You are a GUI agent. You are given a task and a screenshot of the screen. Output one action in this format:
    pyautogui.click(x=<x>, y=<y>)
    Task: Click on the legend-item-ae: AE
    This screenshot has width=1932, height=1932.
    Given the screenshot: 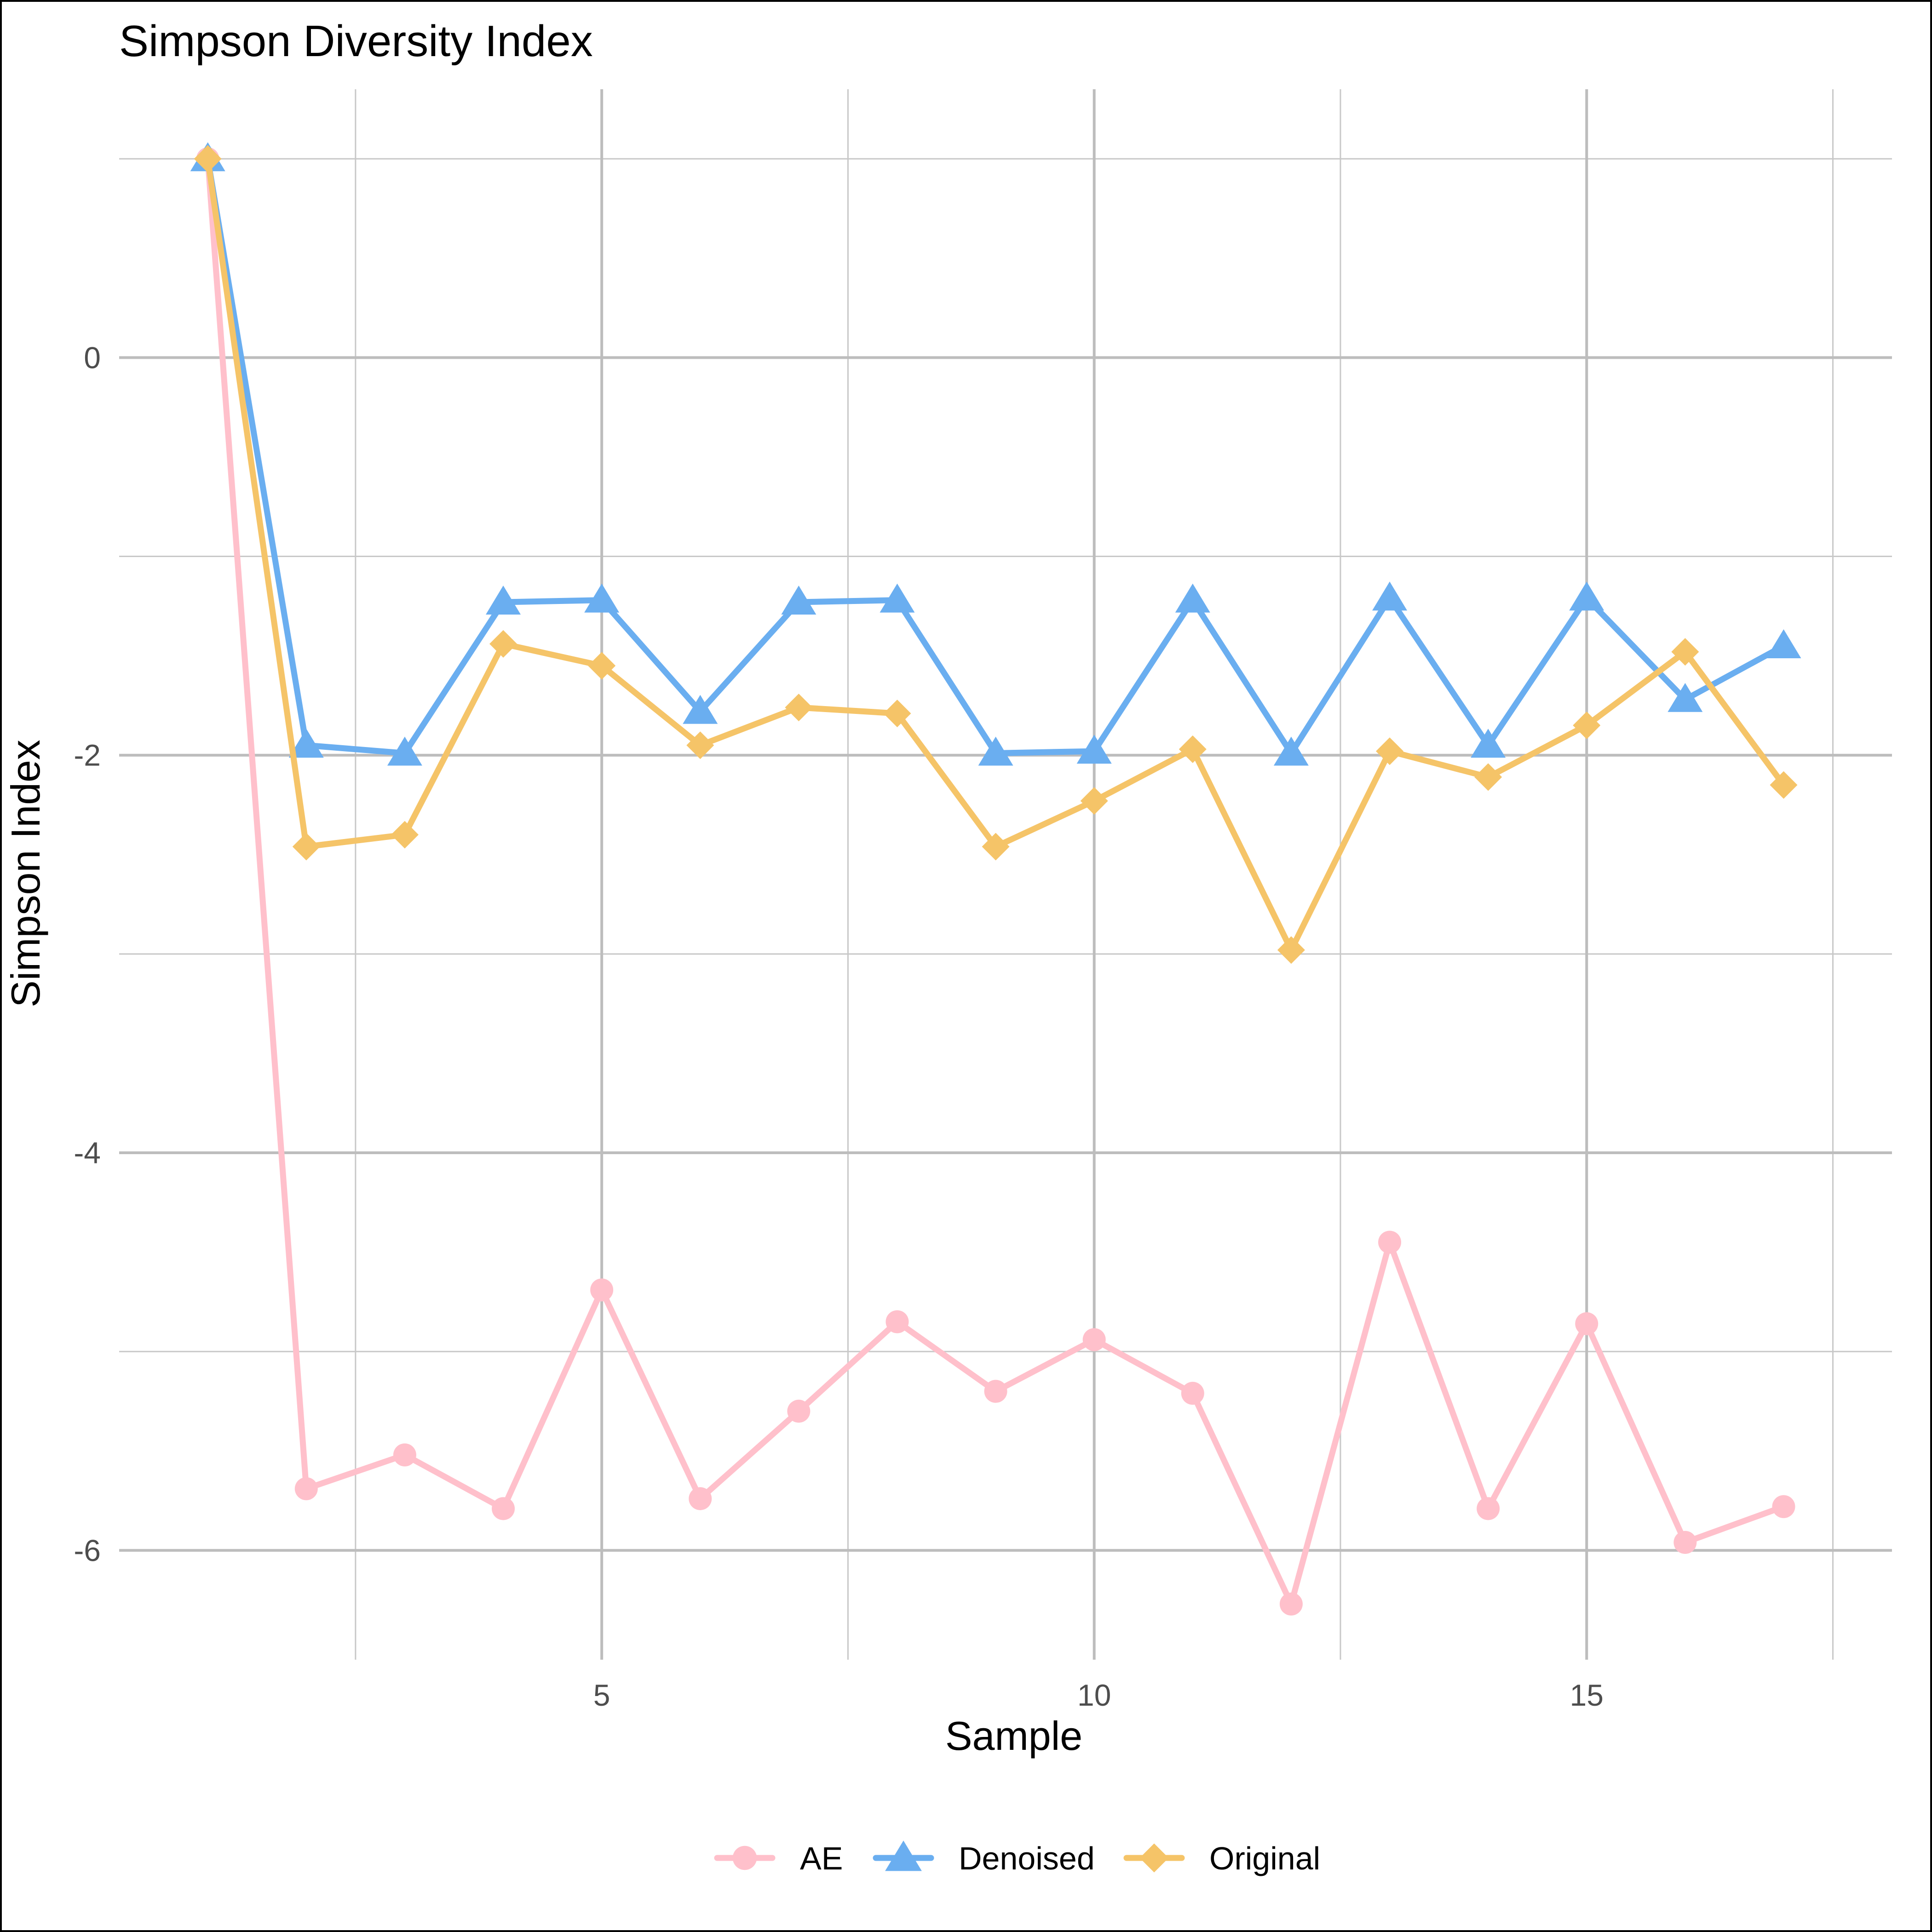 What is the action you would take?
    pyautogui.click(x=778, y=1858)
    